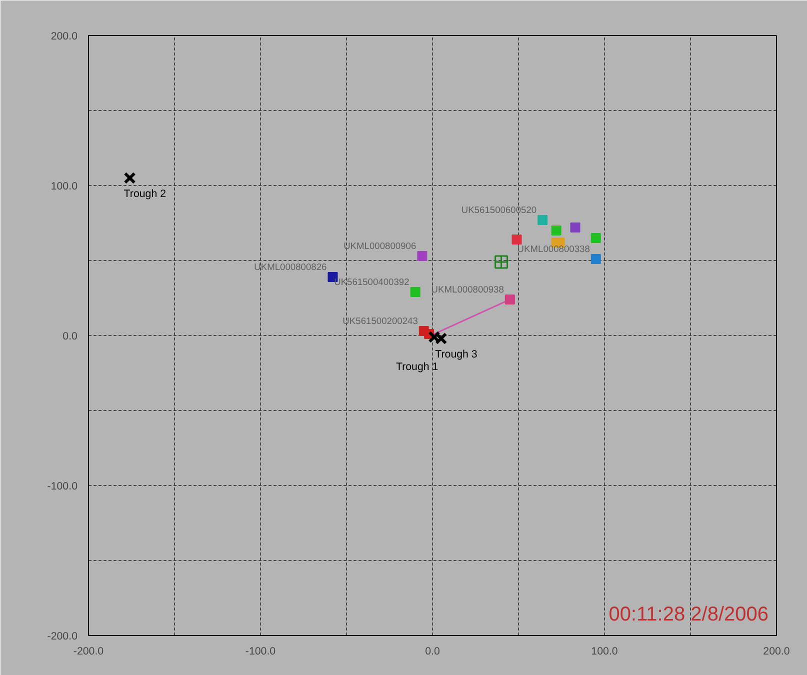 This screenshot has height=675, width=807. What do you see at coordinates (417, 367) in the screenshot?
I see `series-label: Trough 1` at bounding box center [417, 367].